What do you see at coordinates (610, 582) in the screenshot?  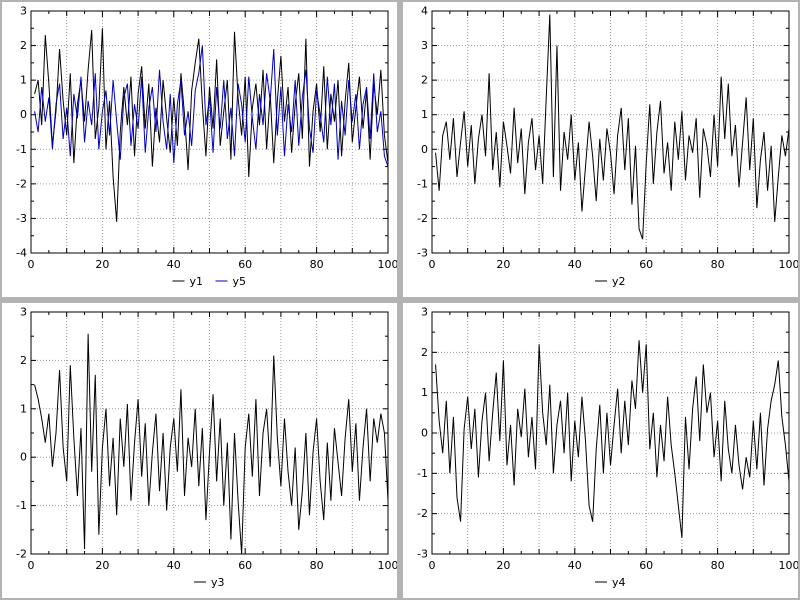 I see `legend: y4` at bounding box center [610, 582].